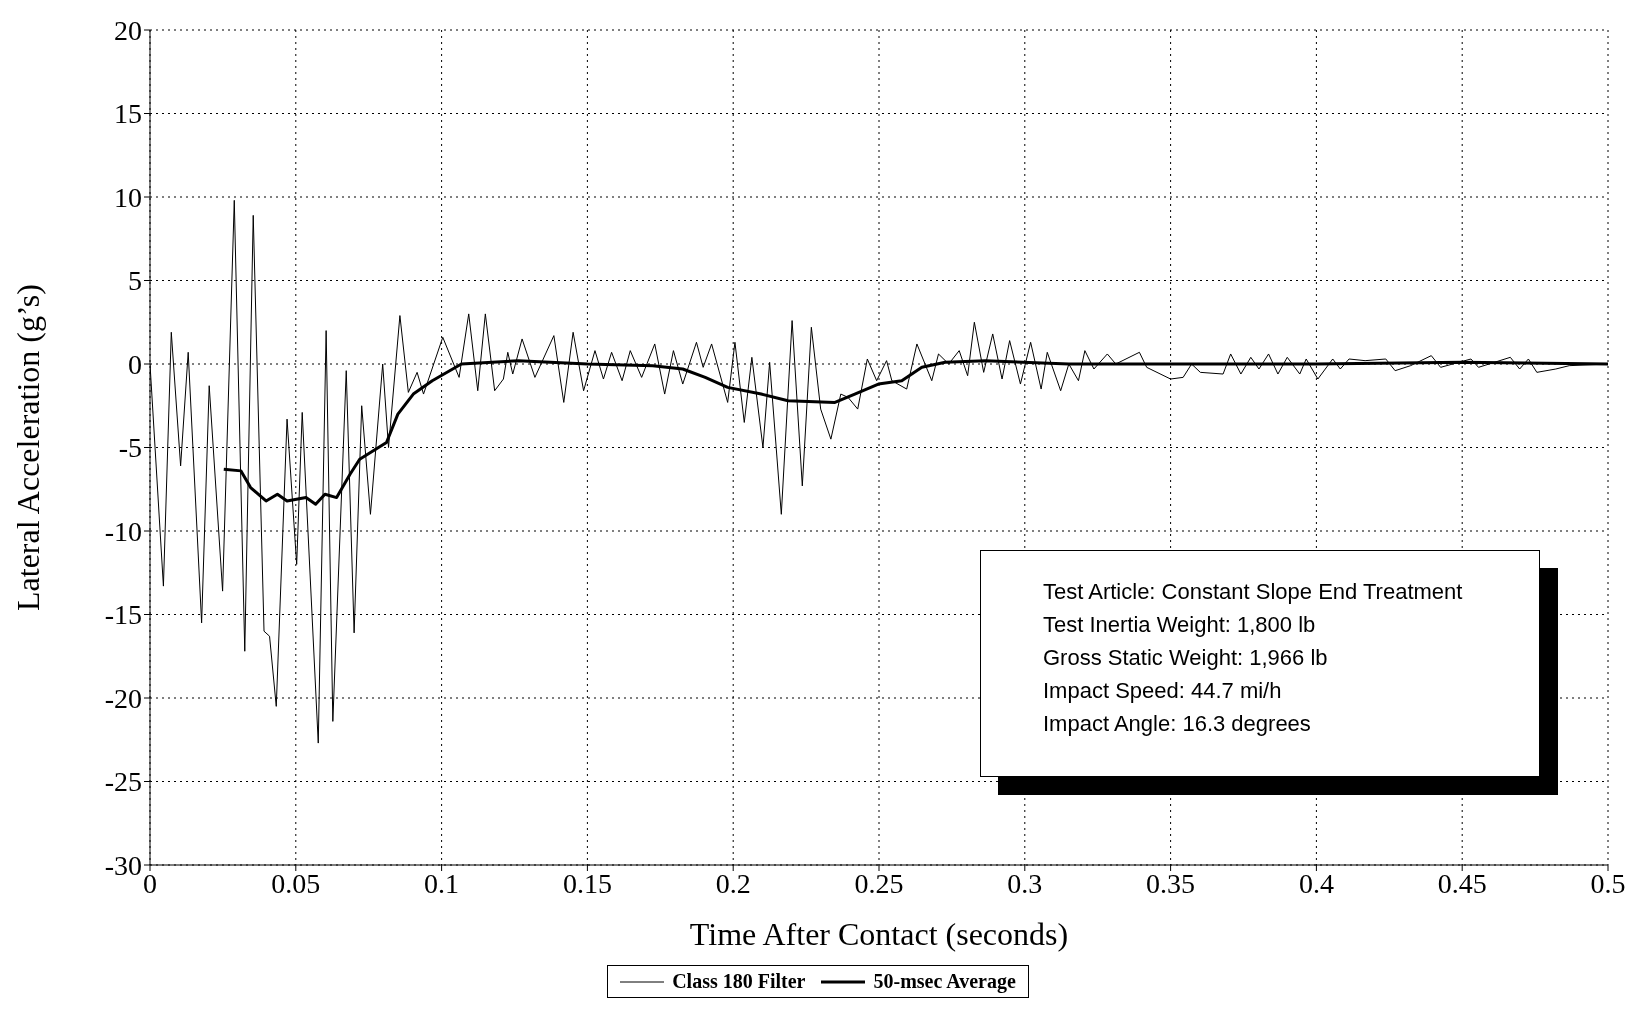 The image size is (1648, 1025). Describe the element at coordinates (1462, 883) in the screenshot. I see `x-tick-label: 0.45` at that location.